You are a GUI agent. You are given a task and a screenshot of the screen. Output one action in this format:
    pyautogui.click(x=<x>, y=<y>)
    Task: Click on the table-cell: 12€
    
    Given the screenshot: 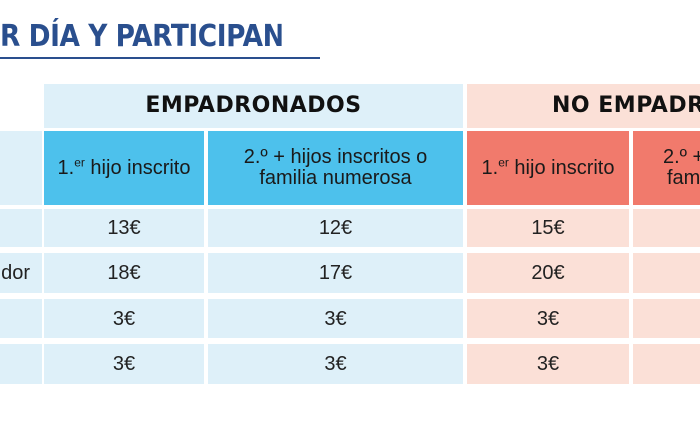 What is the action you would take?
    pyautogui.click(x=335, y=228)
    